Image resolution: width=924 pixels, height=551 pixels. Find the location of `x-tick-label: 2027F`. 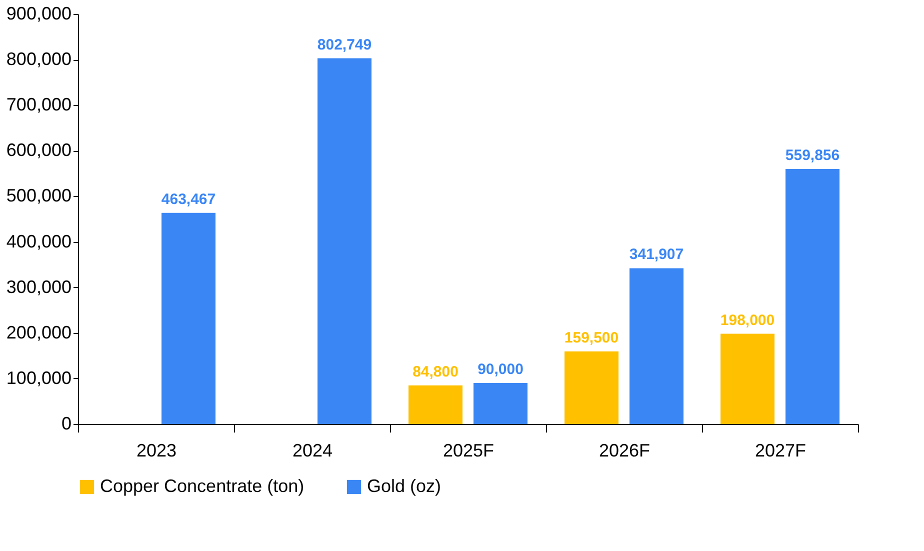

x-tick-label: 2027F is located at coordinates (780, 450).